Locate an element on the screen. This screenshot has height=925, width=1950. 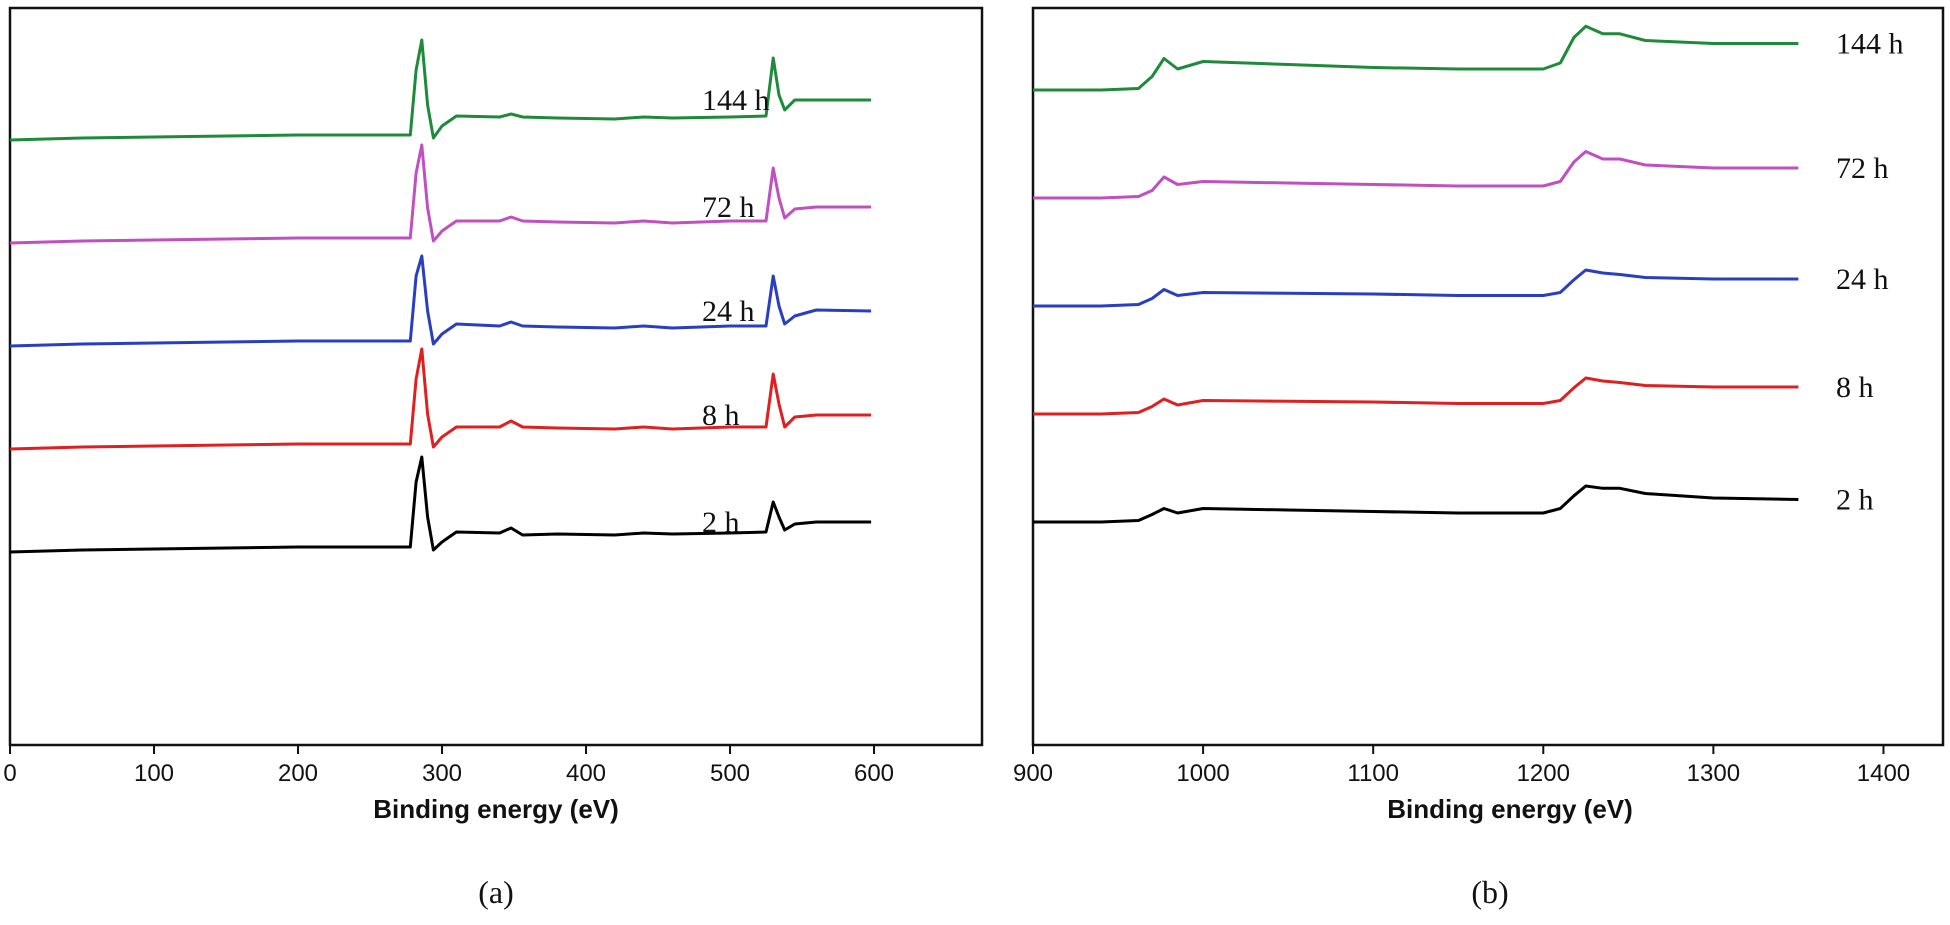
panel-b-series-line-2h is located at coordinates (1416, 504).